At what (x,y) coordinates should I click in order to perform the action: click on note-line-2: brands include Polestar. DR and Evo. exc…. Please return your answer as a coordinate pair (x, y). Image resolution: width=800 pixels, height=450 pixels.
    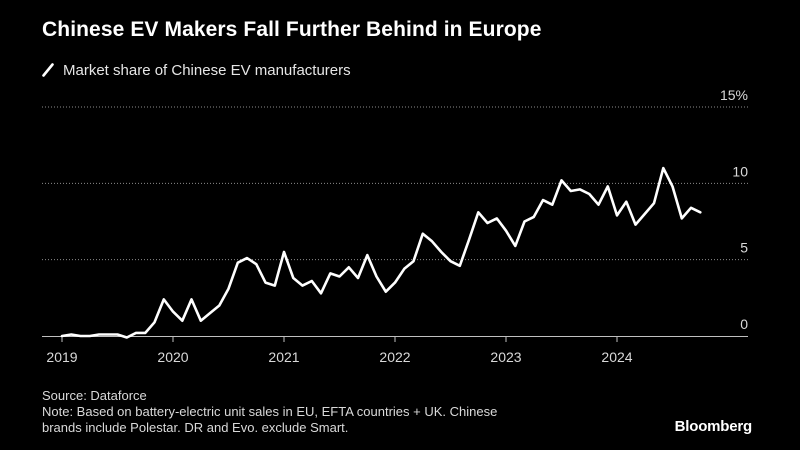
    Looking at the image, I should click on (195, 427).